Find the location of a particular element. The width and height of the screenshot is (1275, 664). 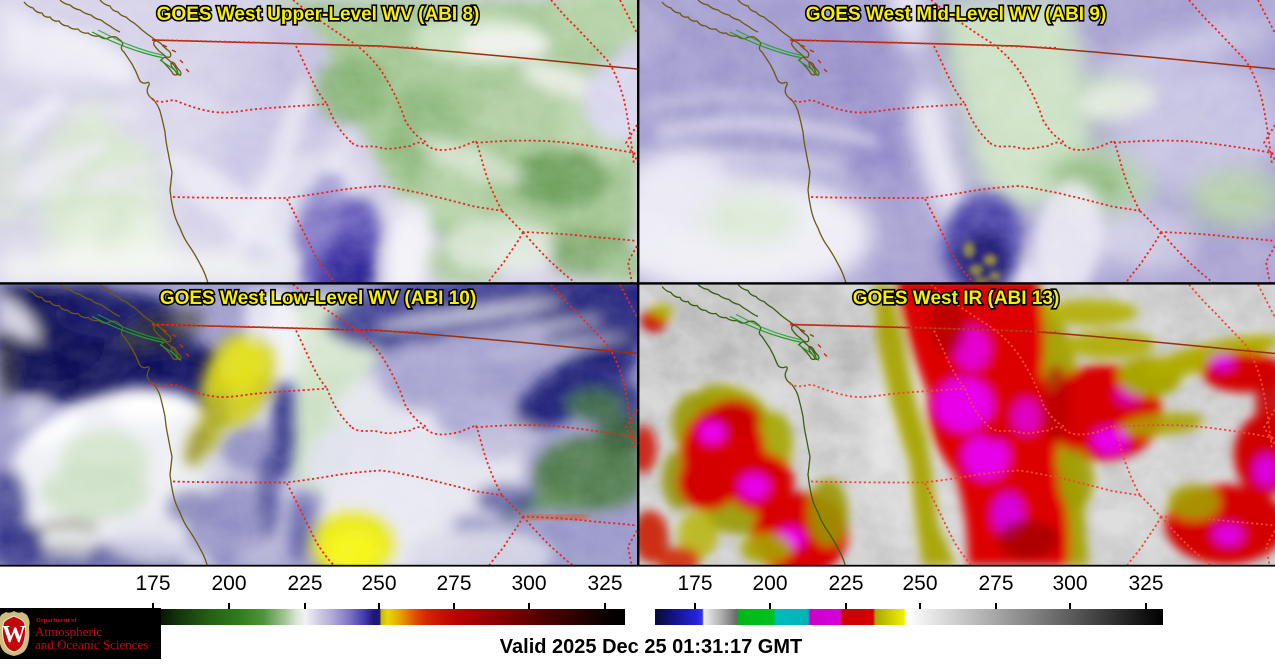

svg-text:GOES West Low-Level WV (ABI 10: GOES West Low-Level WV (ABI 10) is located at coordinates (318, 298).